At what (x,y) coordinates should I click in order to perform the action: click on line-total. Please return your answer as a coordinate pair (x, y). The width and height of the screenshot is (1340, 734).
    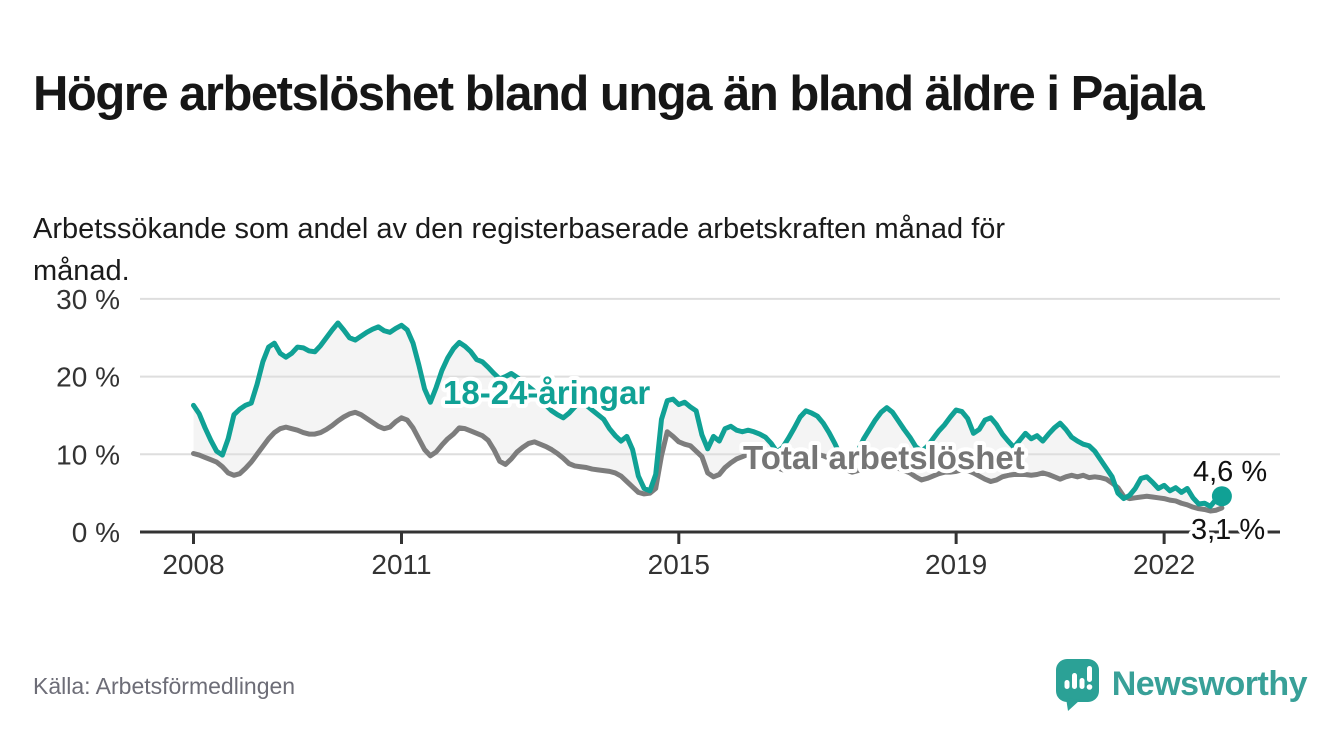
    Looking at the image, I should click on (708, 461).